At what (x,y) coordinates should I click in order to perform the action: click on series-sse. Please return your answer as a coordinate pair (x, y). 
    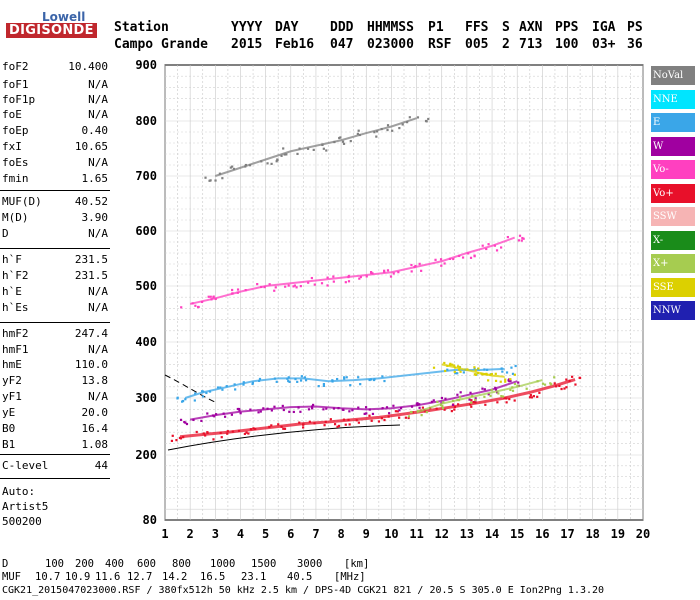
    Looking at the image, I should click on (474, 372).